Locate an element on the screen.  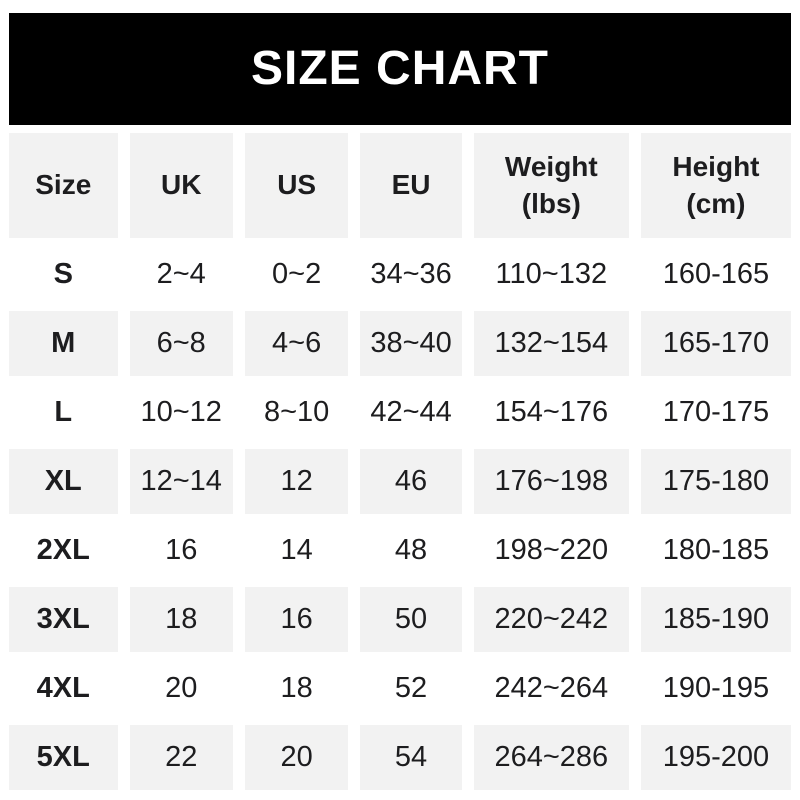
cell-us-row-0: 0~2 is located at coordinates (296, 274).